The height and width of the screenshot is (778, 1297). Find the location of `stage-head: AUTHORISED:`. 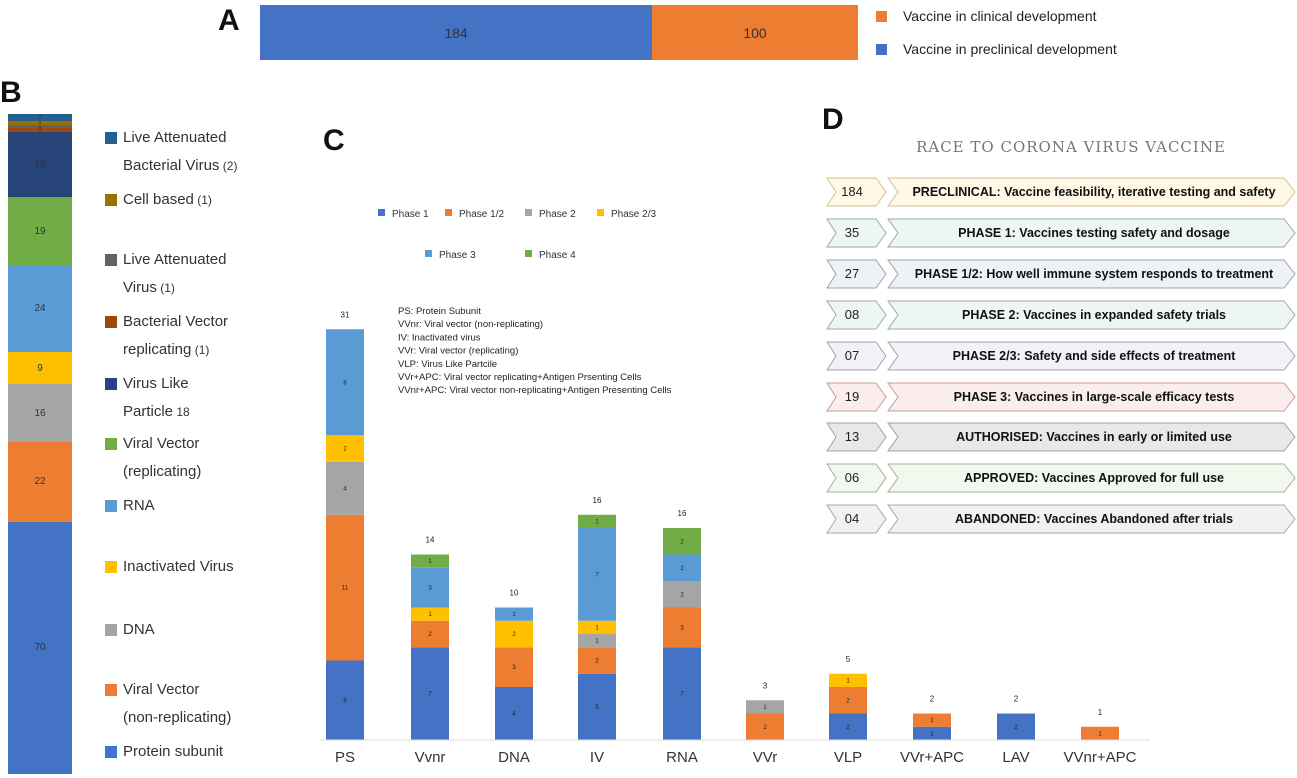

stage-head: AUTHORISED: is located at coordinates (999, 437).